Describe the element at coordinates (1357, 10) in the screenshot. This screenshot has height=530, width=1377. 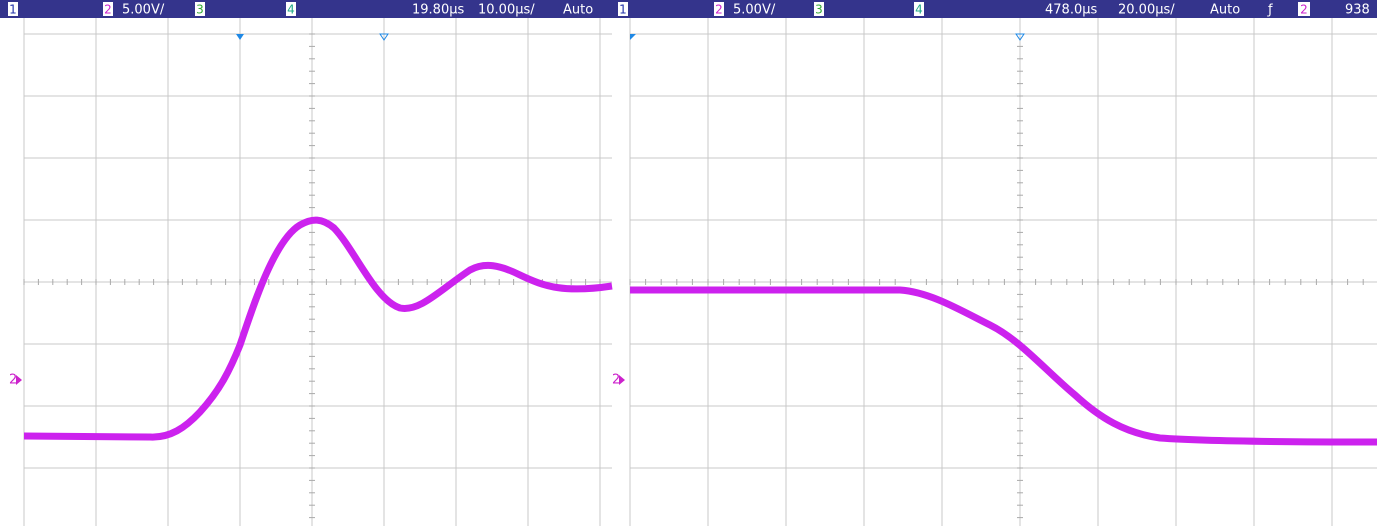
I see `trigger-level: 938` at that location.